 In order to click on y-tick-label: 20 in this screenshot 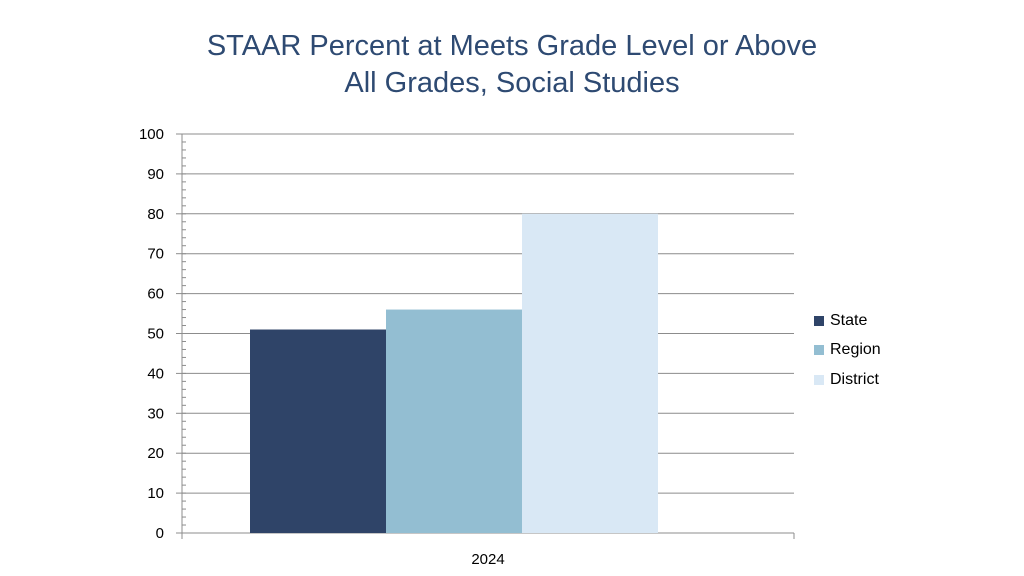, I will do `click(155, 453)`.